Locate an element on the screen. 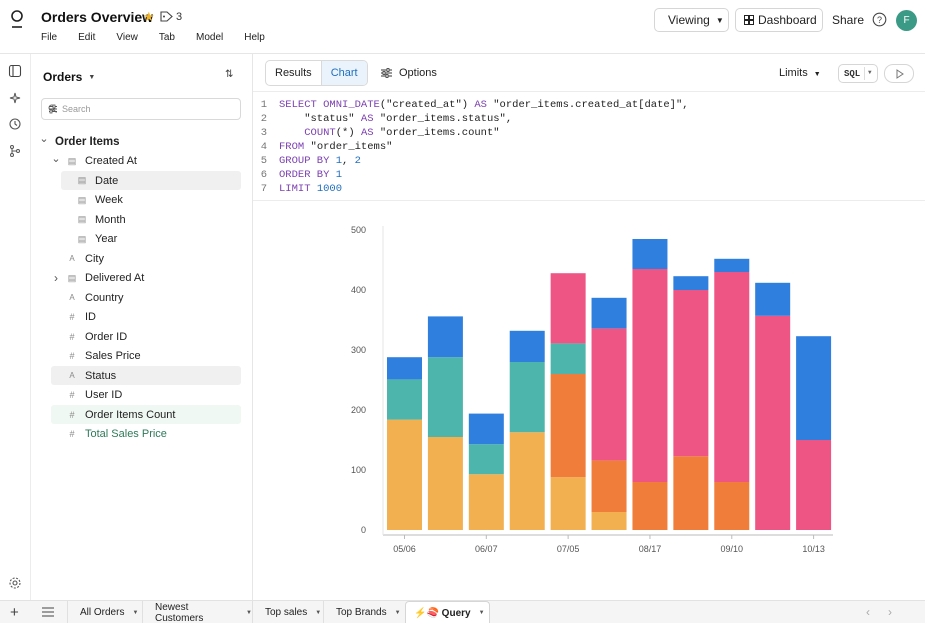 The width and height of the screenshot is (925, 623). topic-selector: Orders ▼ is located at coordinates (69, 77).